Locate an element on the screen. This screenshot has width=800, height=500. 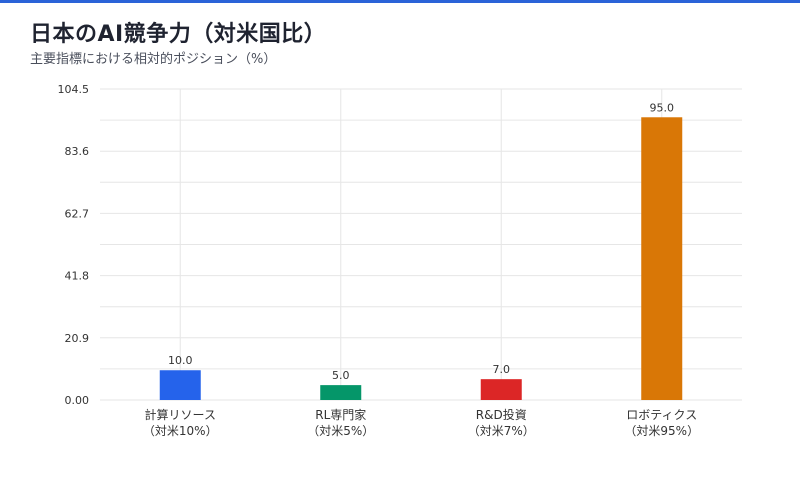
x-category-label: 計算リソース is located at coordinates (180, 414).